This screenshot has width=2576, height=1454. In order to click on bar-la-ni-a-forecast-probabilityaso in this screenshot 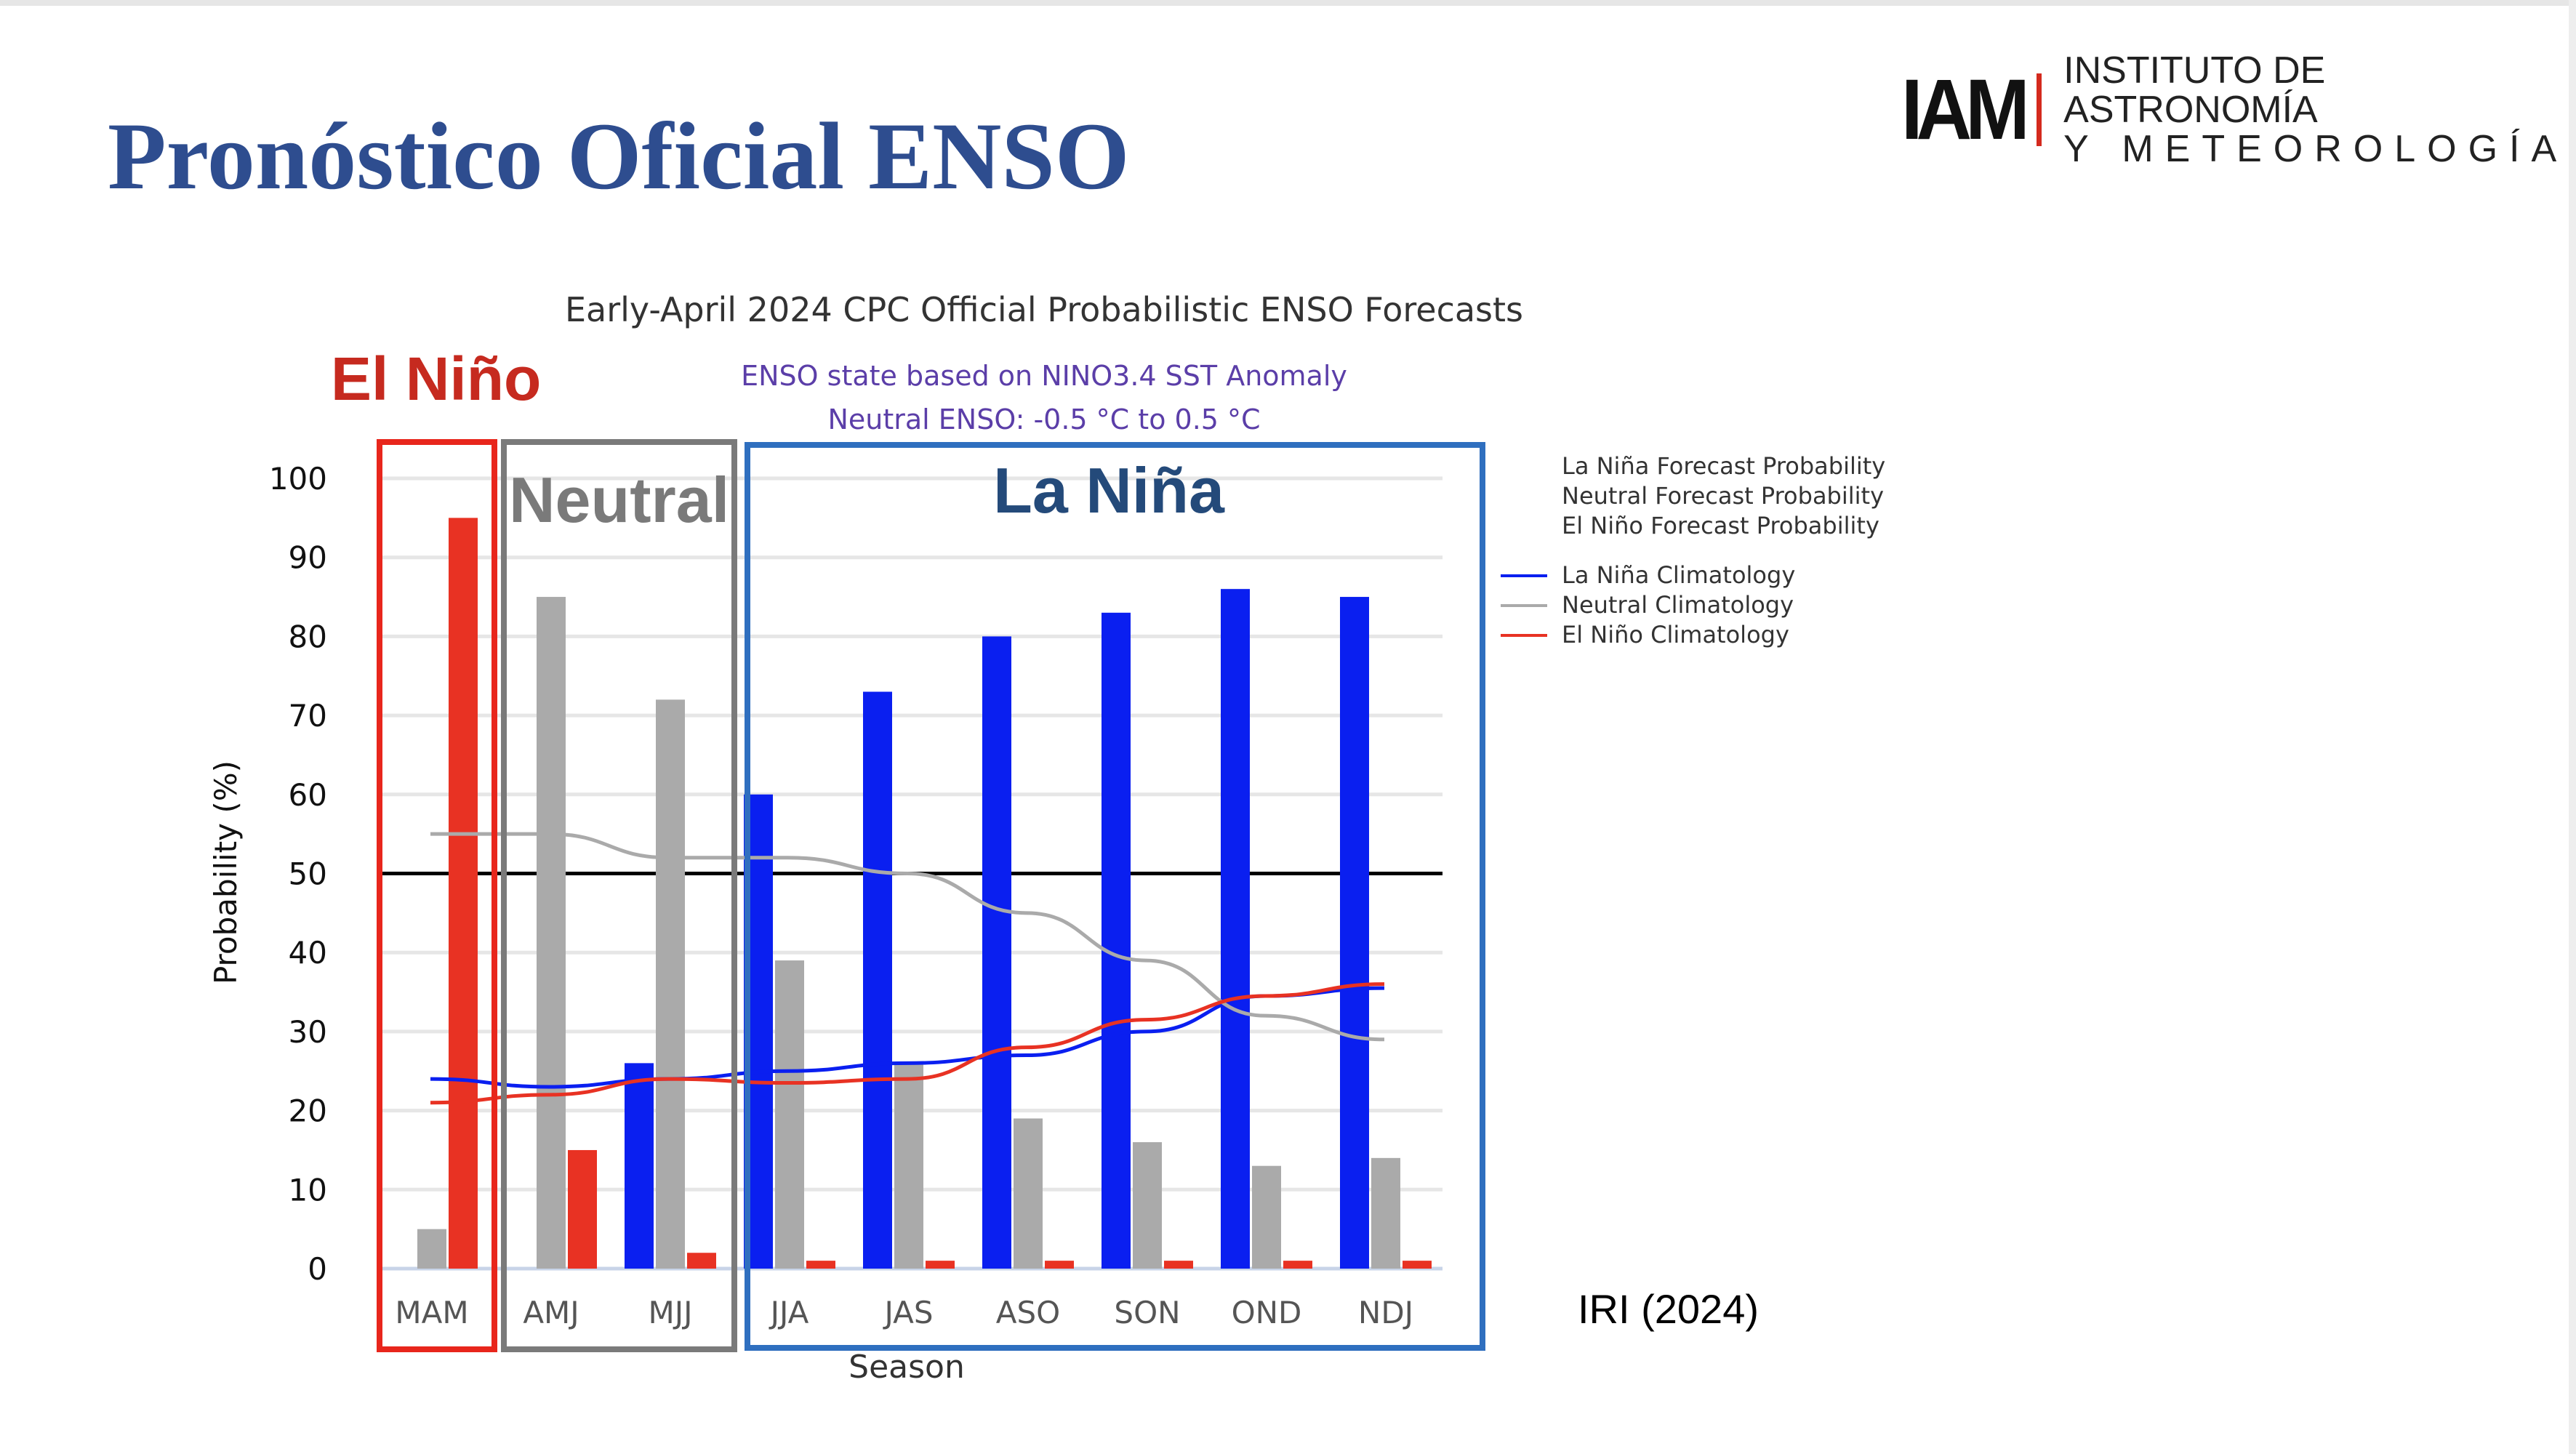, I will do `click(997, 952)`.